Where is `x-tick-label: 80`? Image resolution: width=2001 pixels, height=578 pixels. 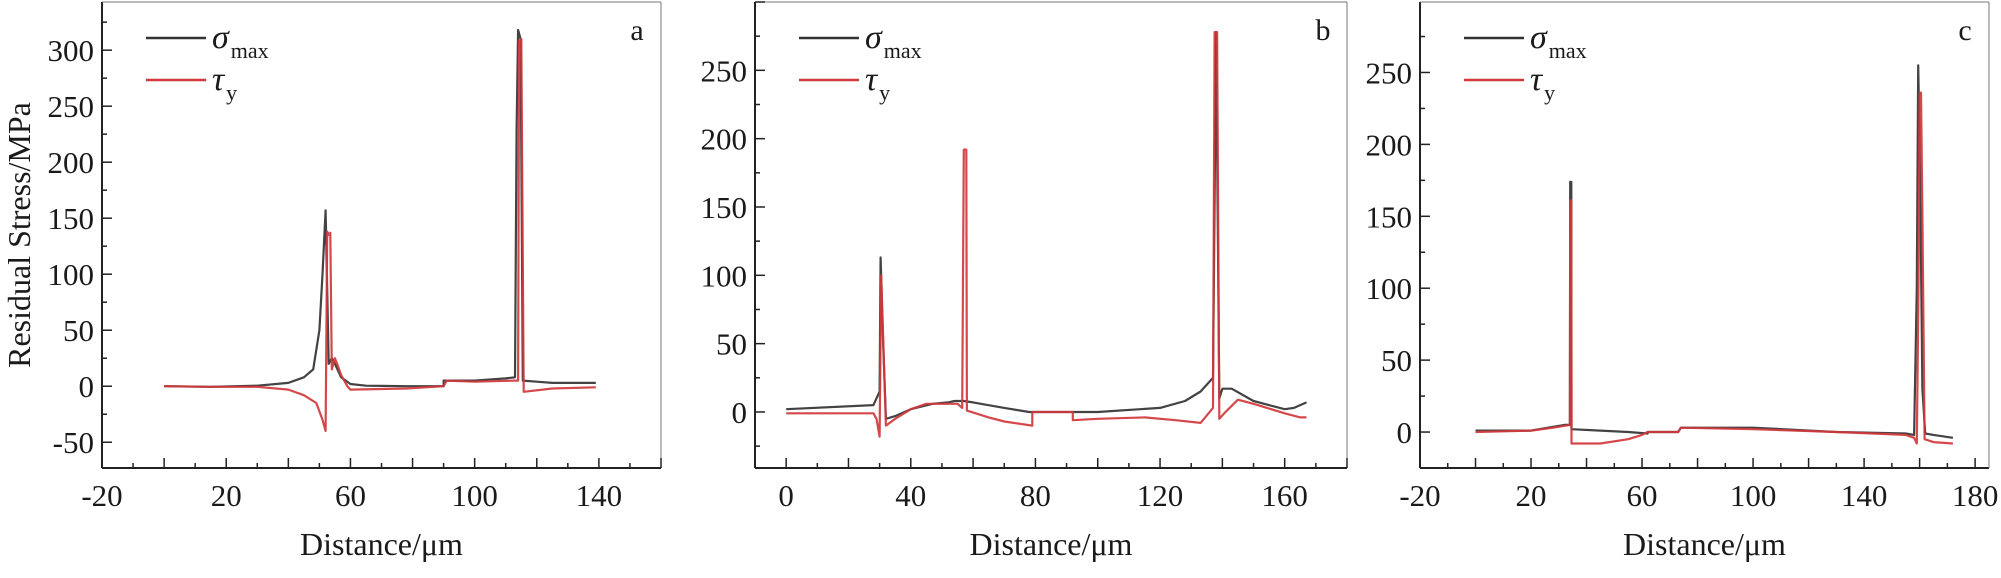 x-tick-label: 80 is located at coordinates (1035, 495).